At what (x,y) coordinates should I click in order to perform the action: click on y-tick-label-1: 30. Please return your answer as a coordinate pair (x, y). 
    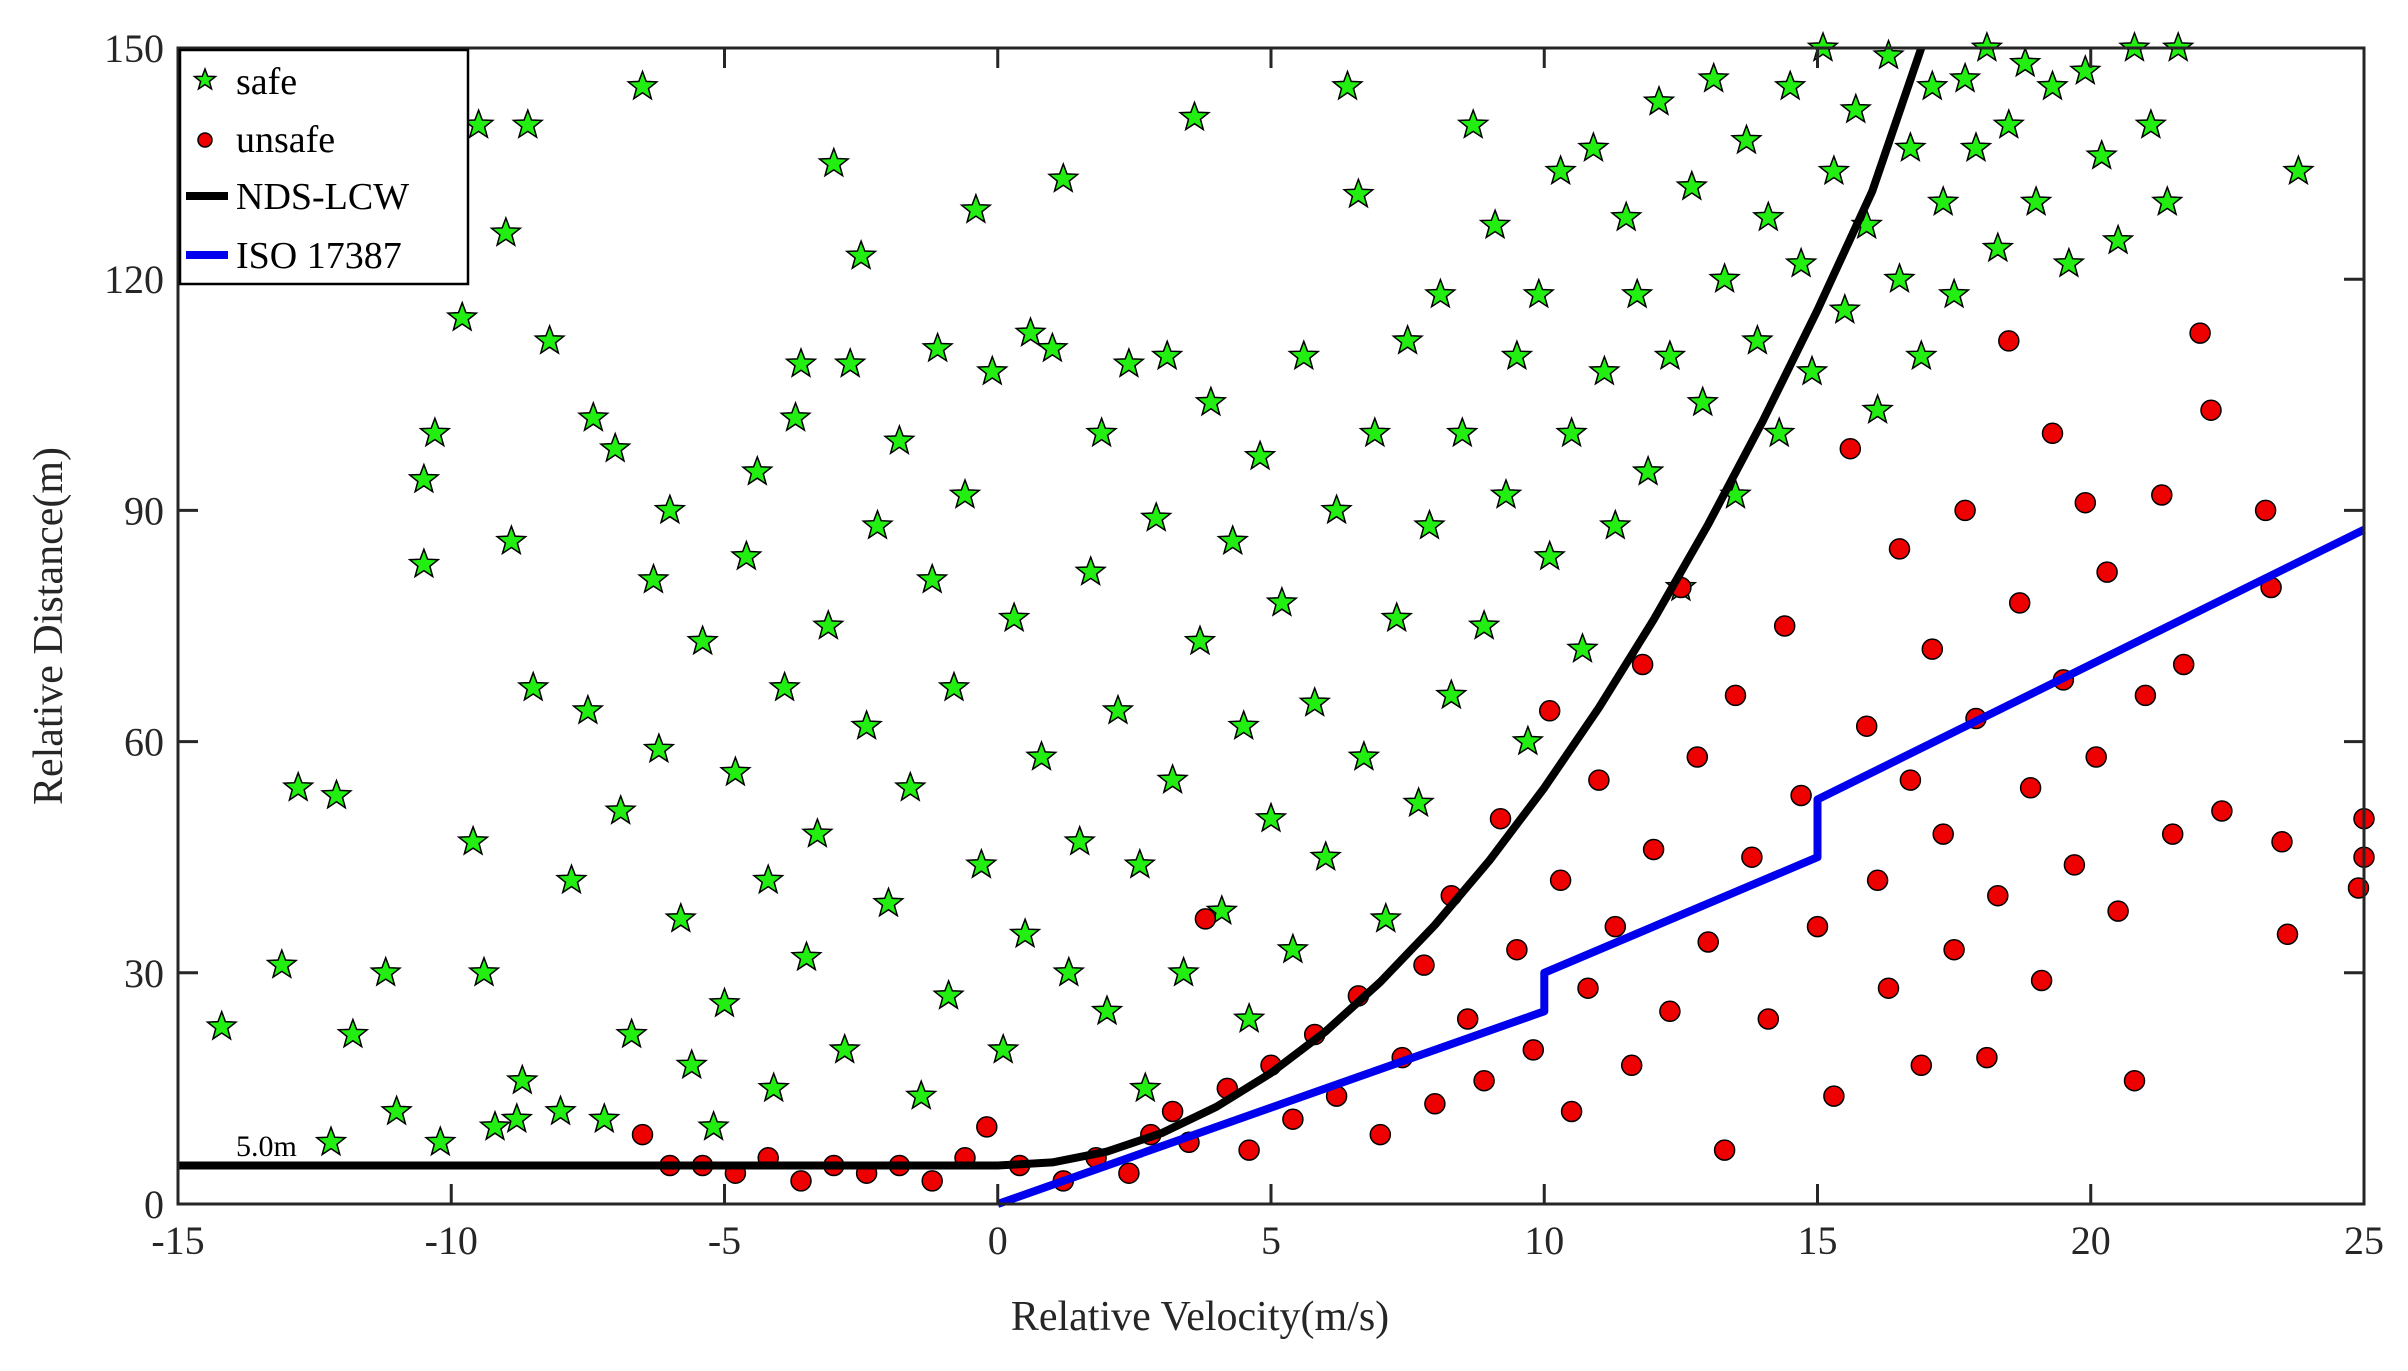
    Looking at the image, I should click on (144, 973).